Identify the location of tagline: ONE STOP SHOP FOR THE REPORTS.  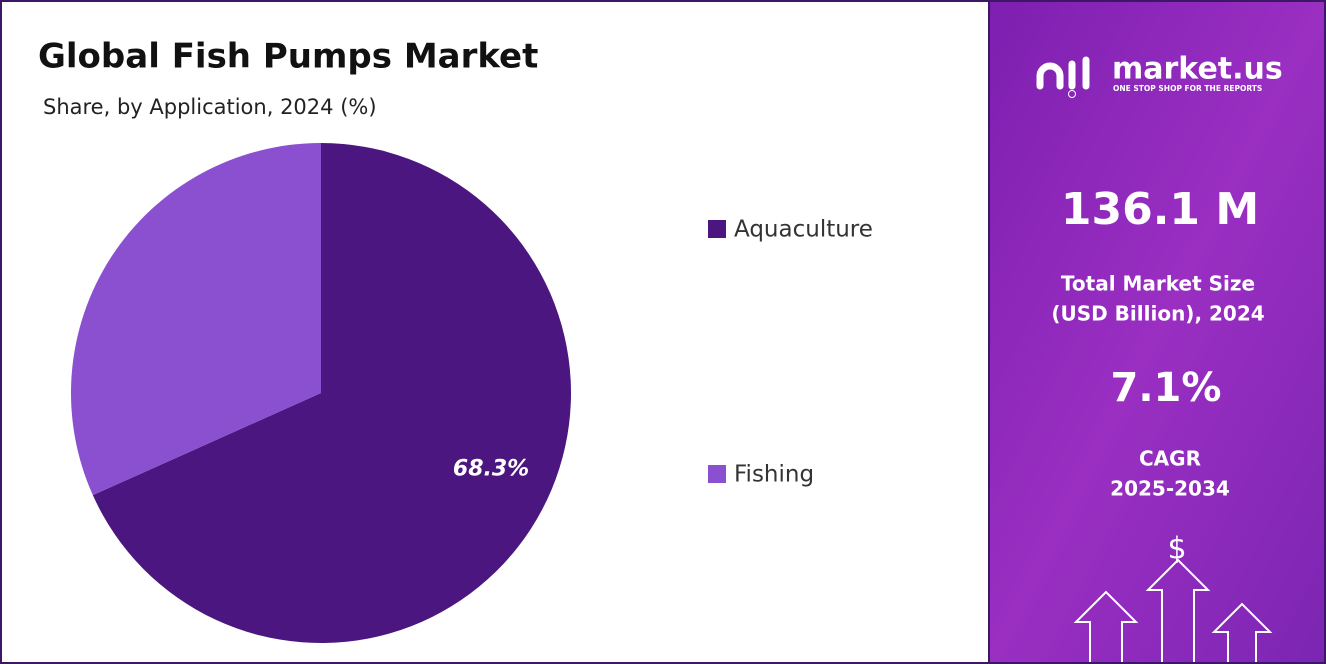
(1187, 88).